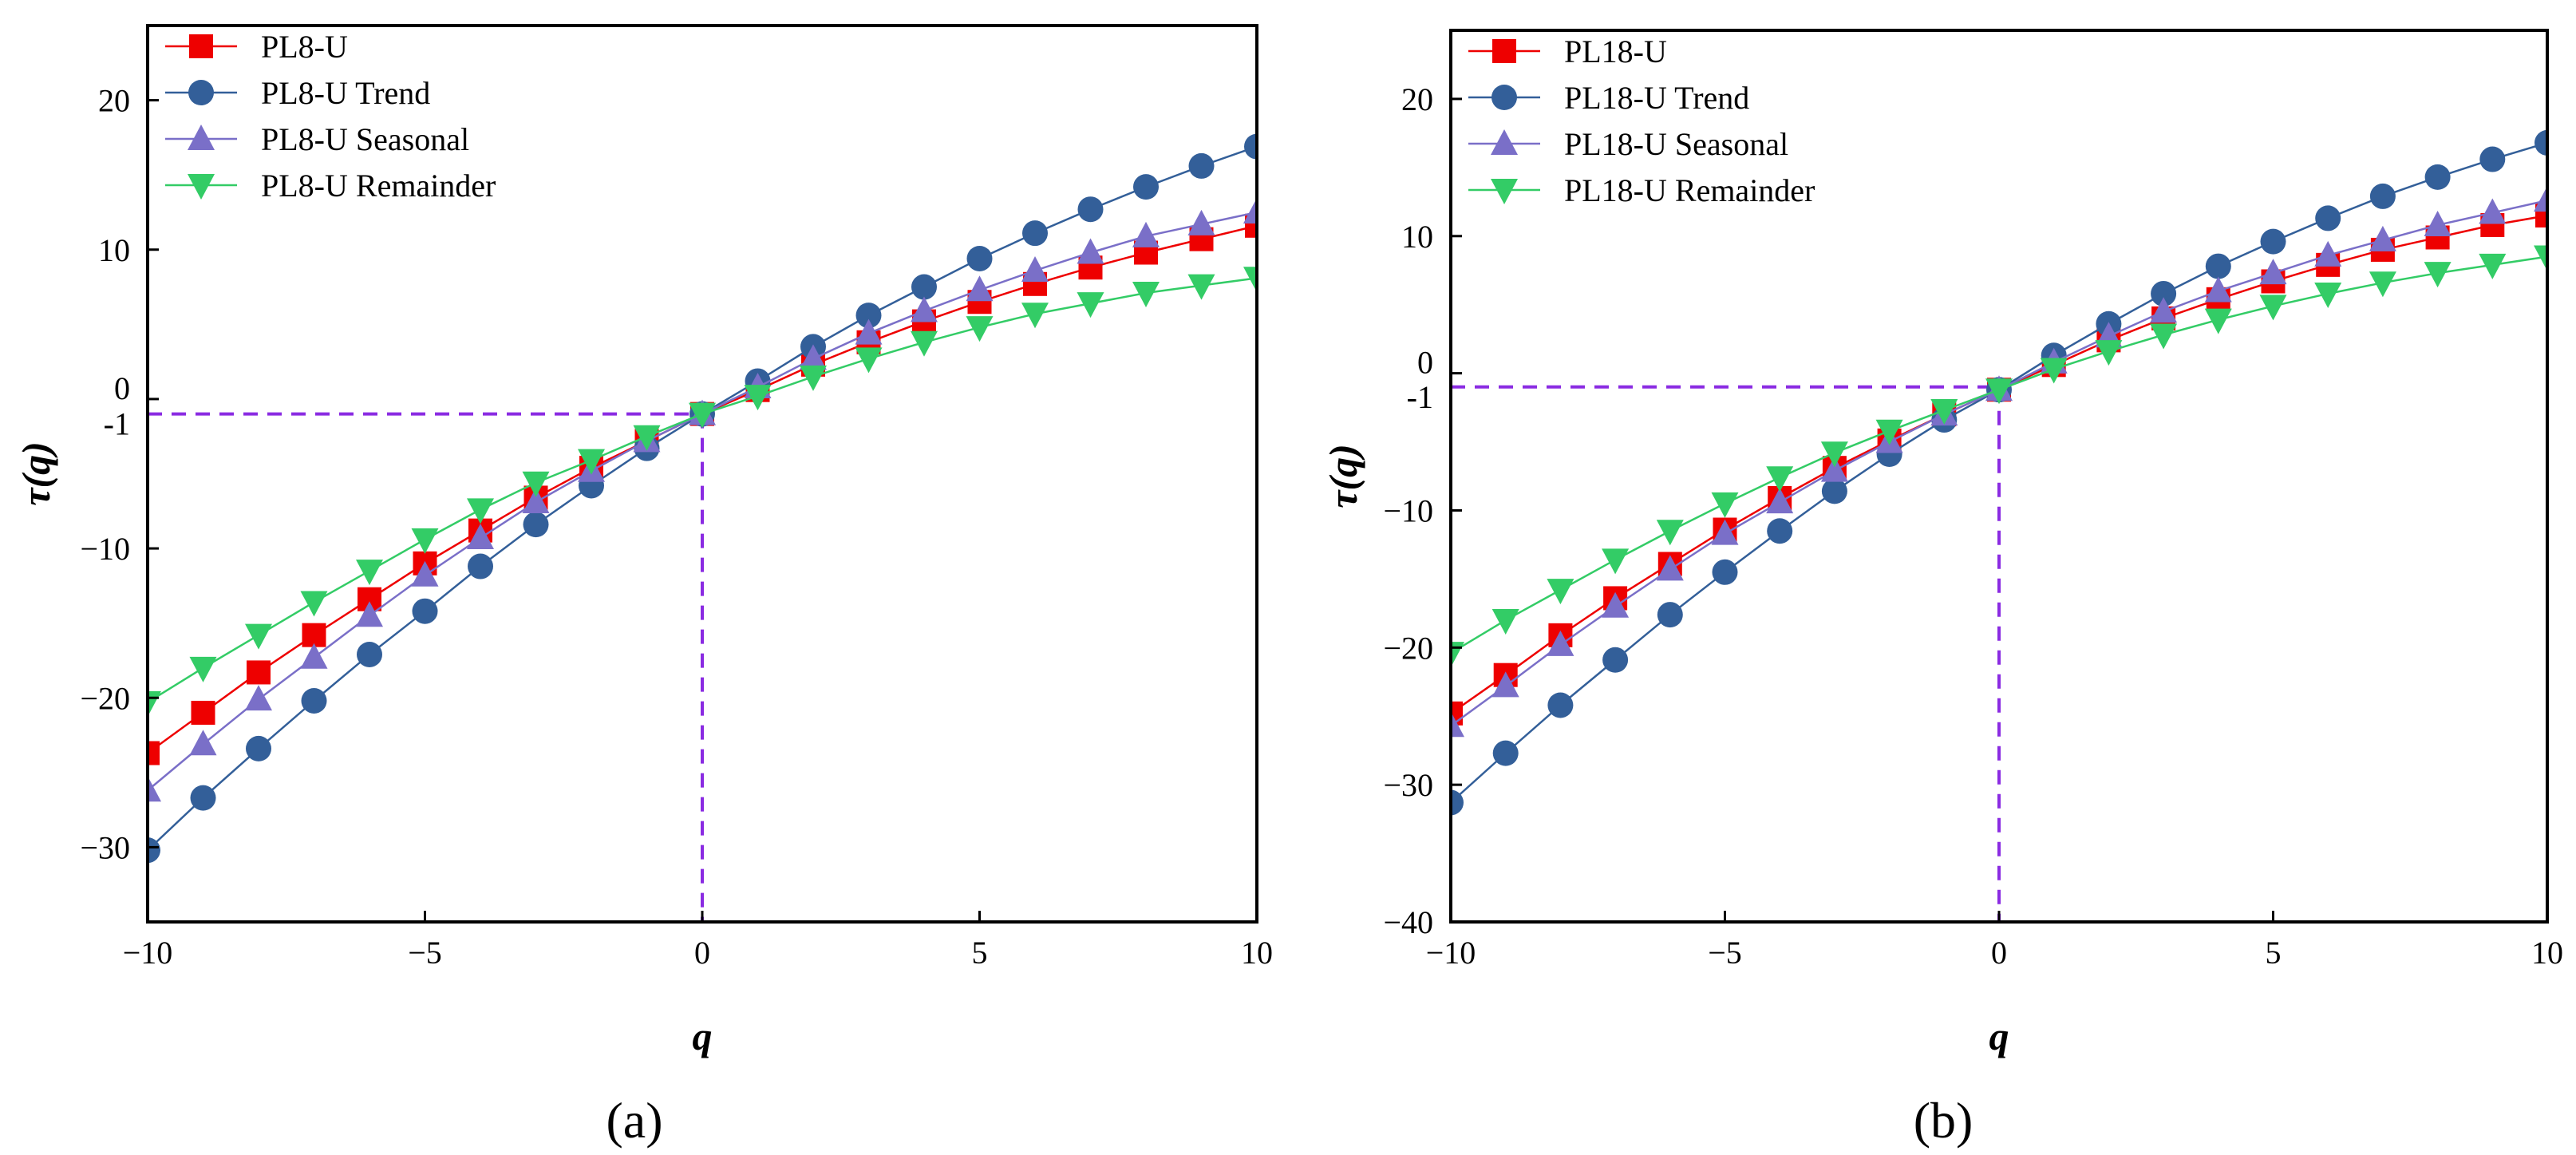  I want to click on legend-label-seasonal: PL18-U Seasonal, so click(1676, 144).